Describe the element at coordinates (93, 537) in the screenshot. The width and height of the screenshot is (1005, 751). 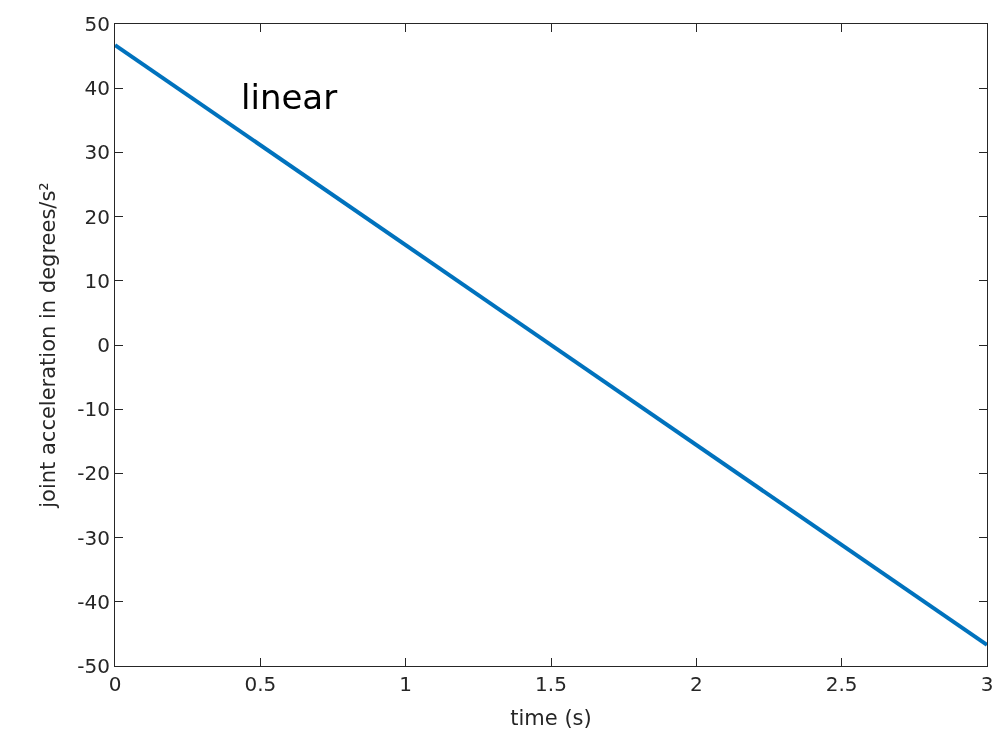
I see `y-tick-label: -30` at that location.